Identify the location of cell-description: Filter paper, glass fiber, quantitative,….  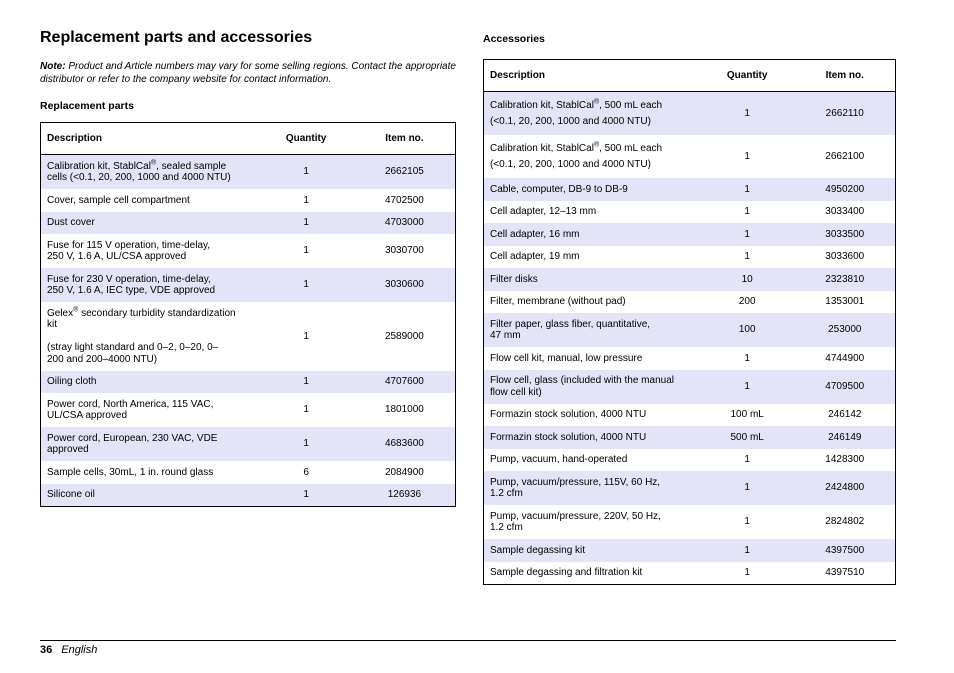
(570, 330).